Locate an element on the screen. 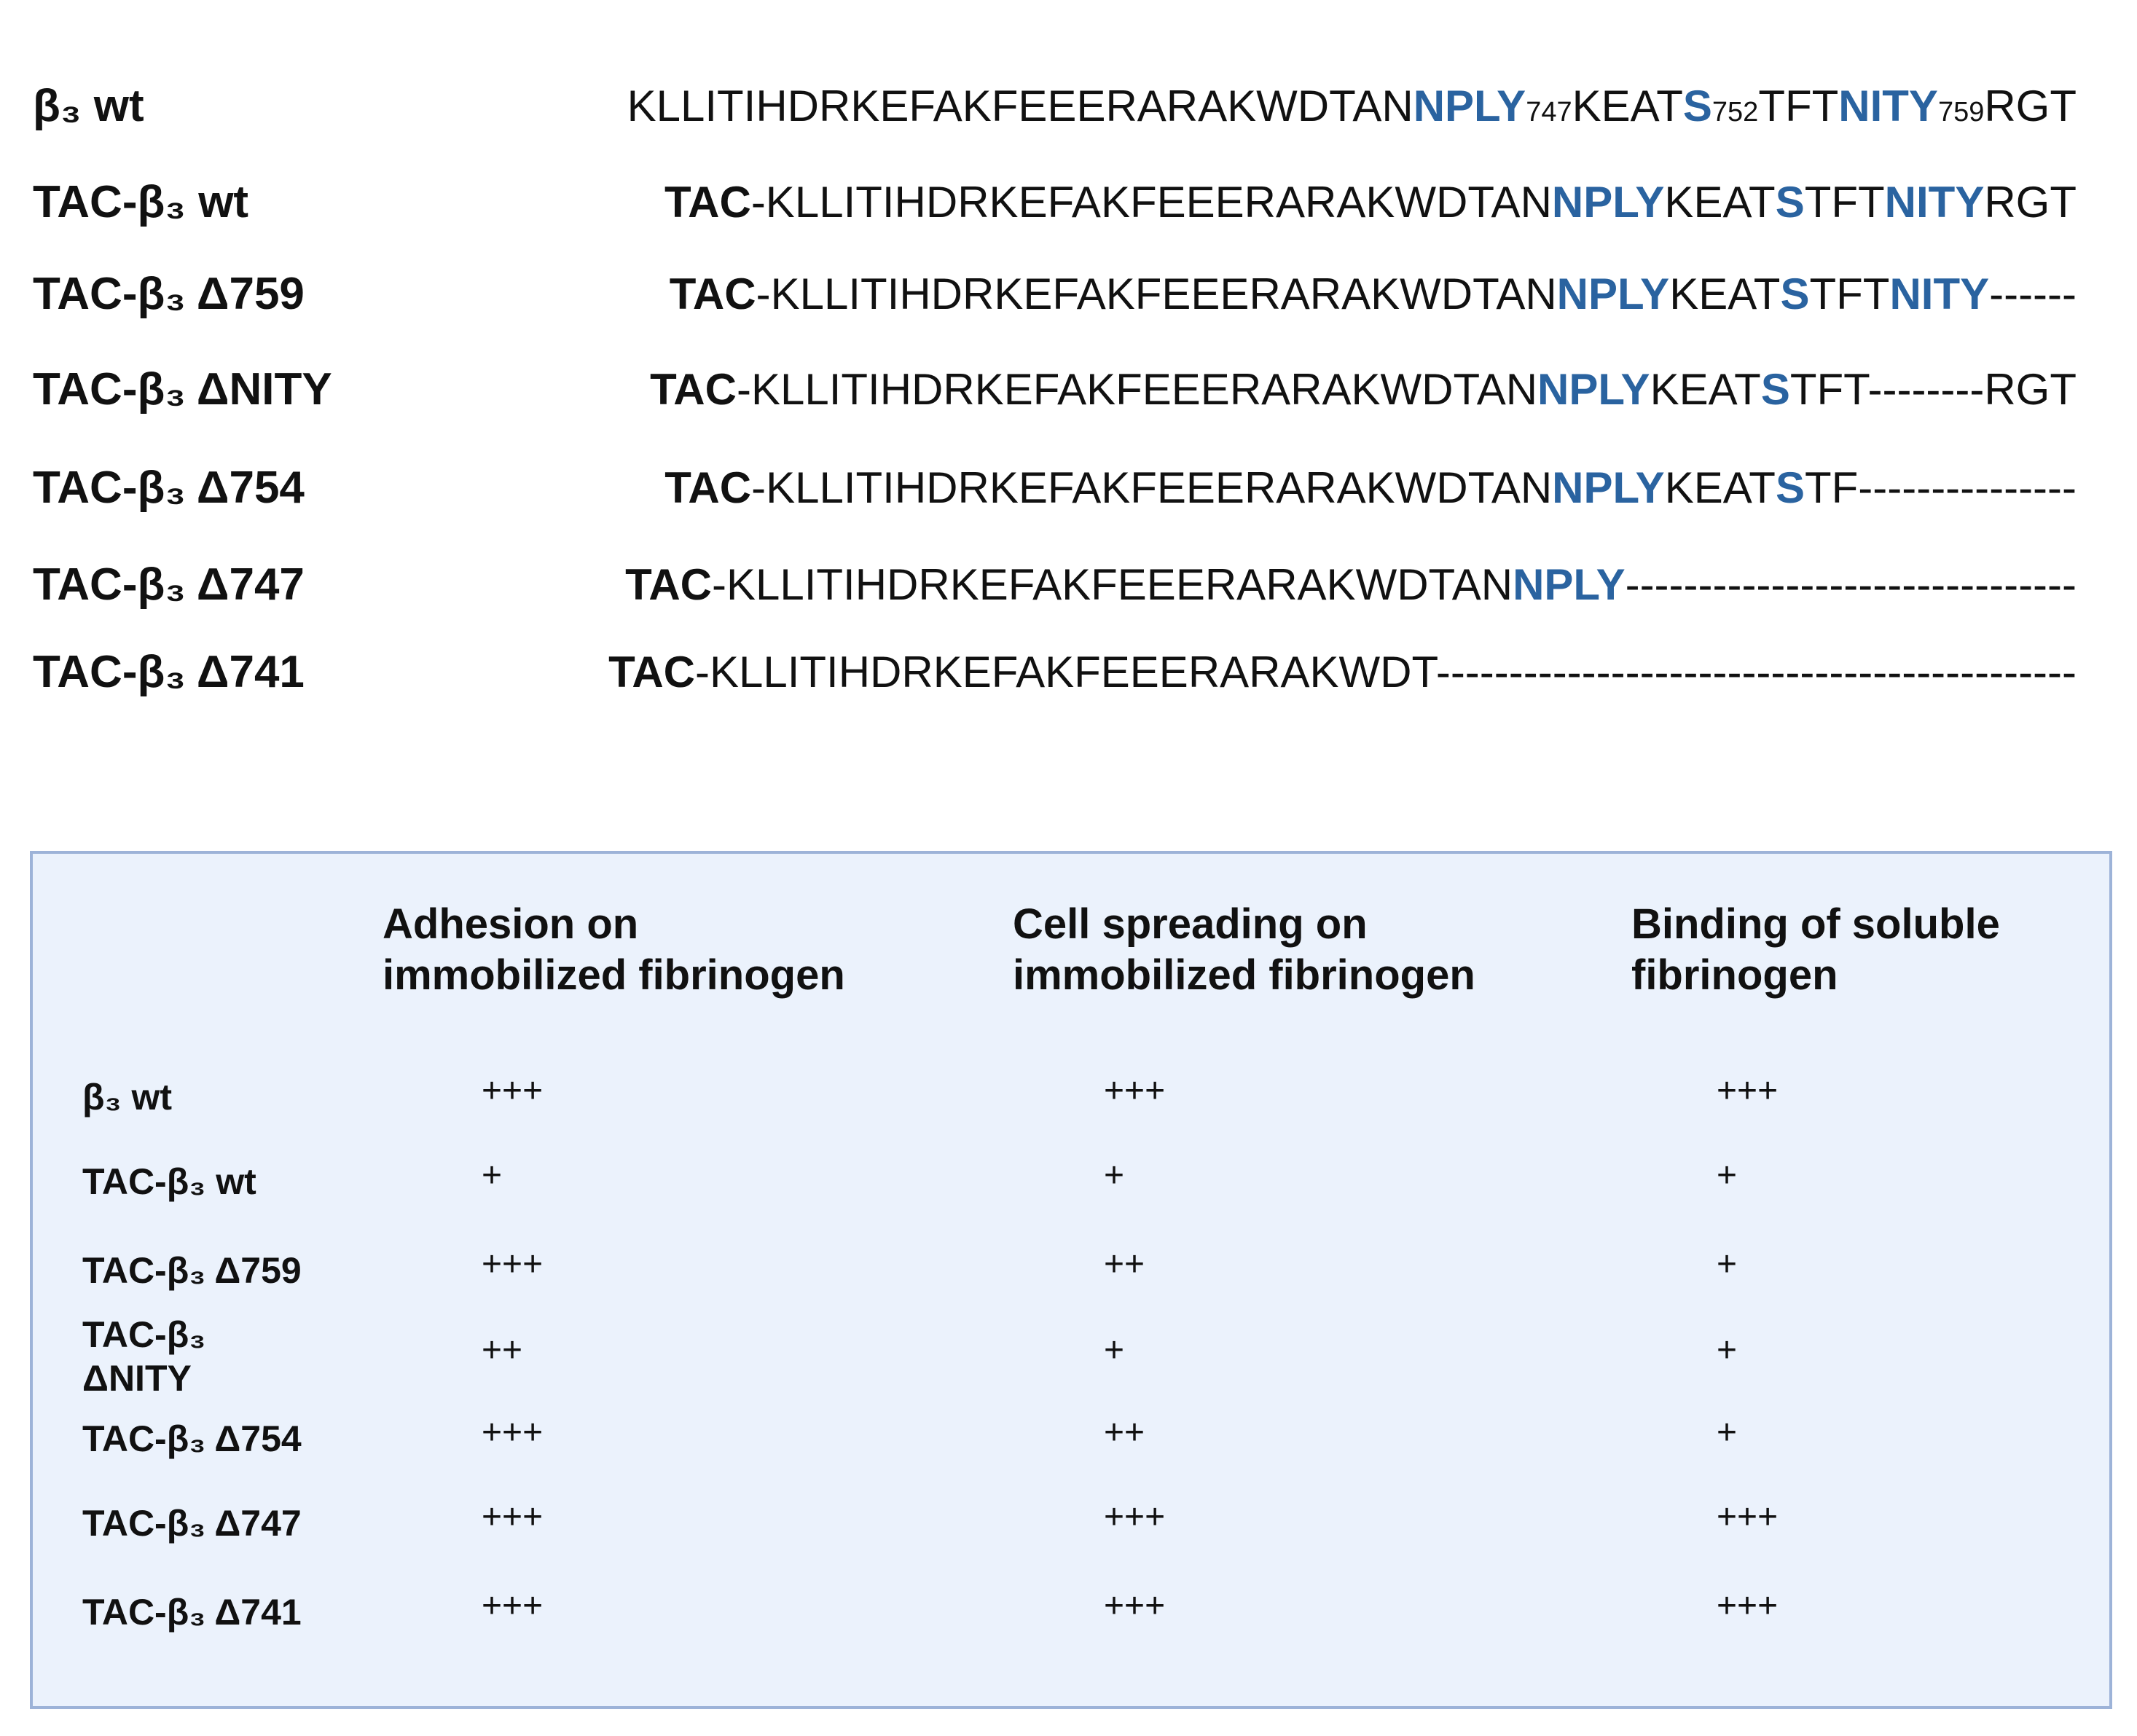 This screenshot has width=2137, height=1736. sequence-segment: ------------------------------- is located at coordinates (1852, 584).